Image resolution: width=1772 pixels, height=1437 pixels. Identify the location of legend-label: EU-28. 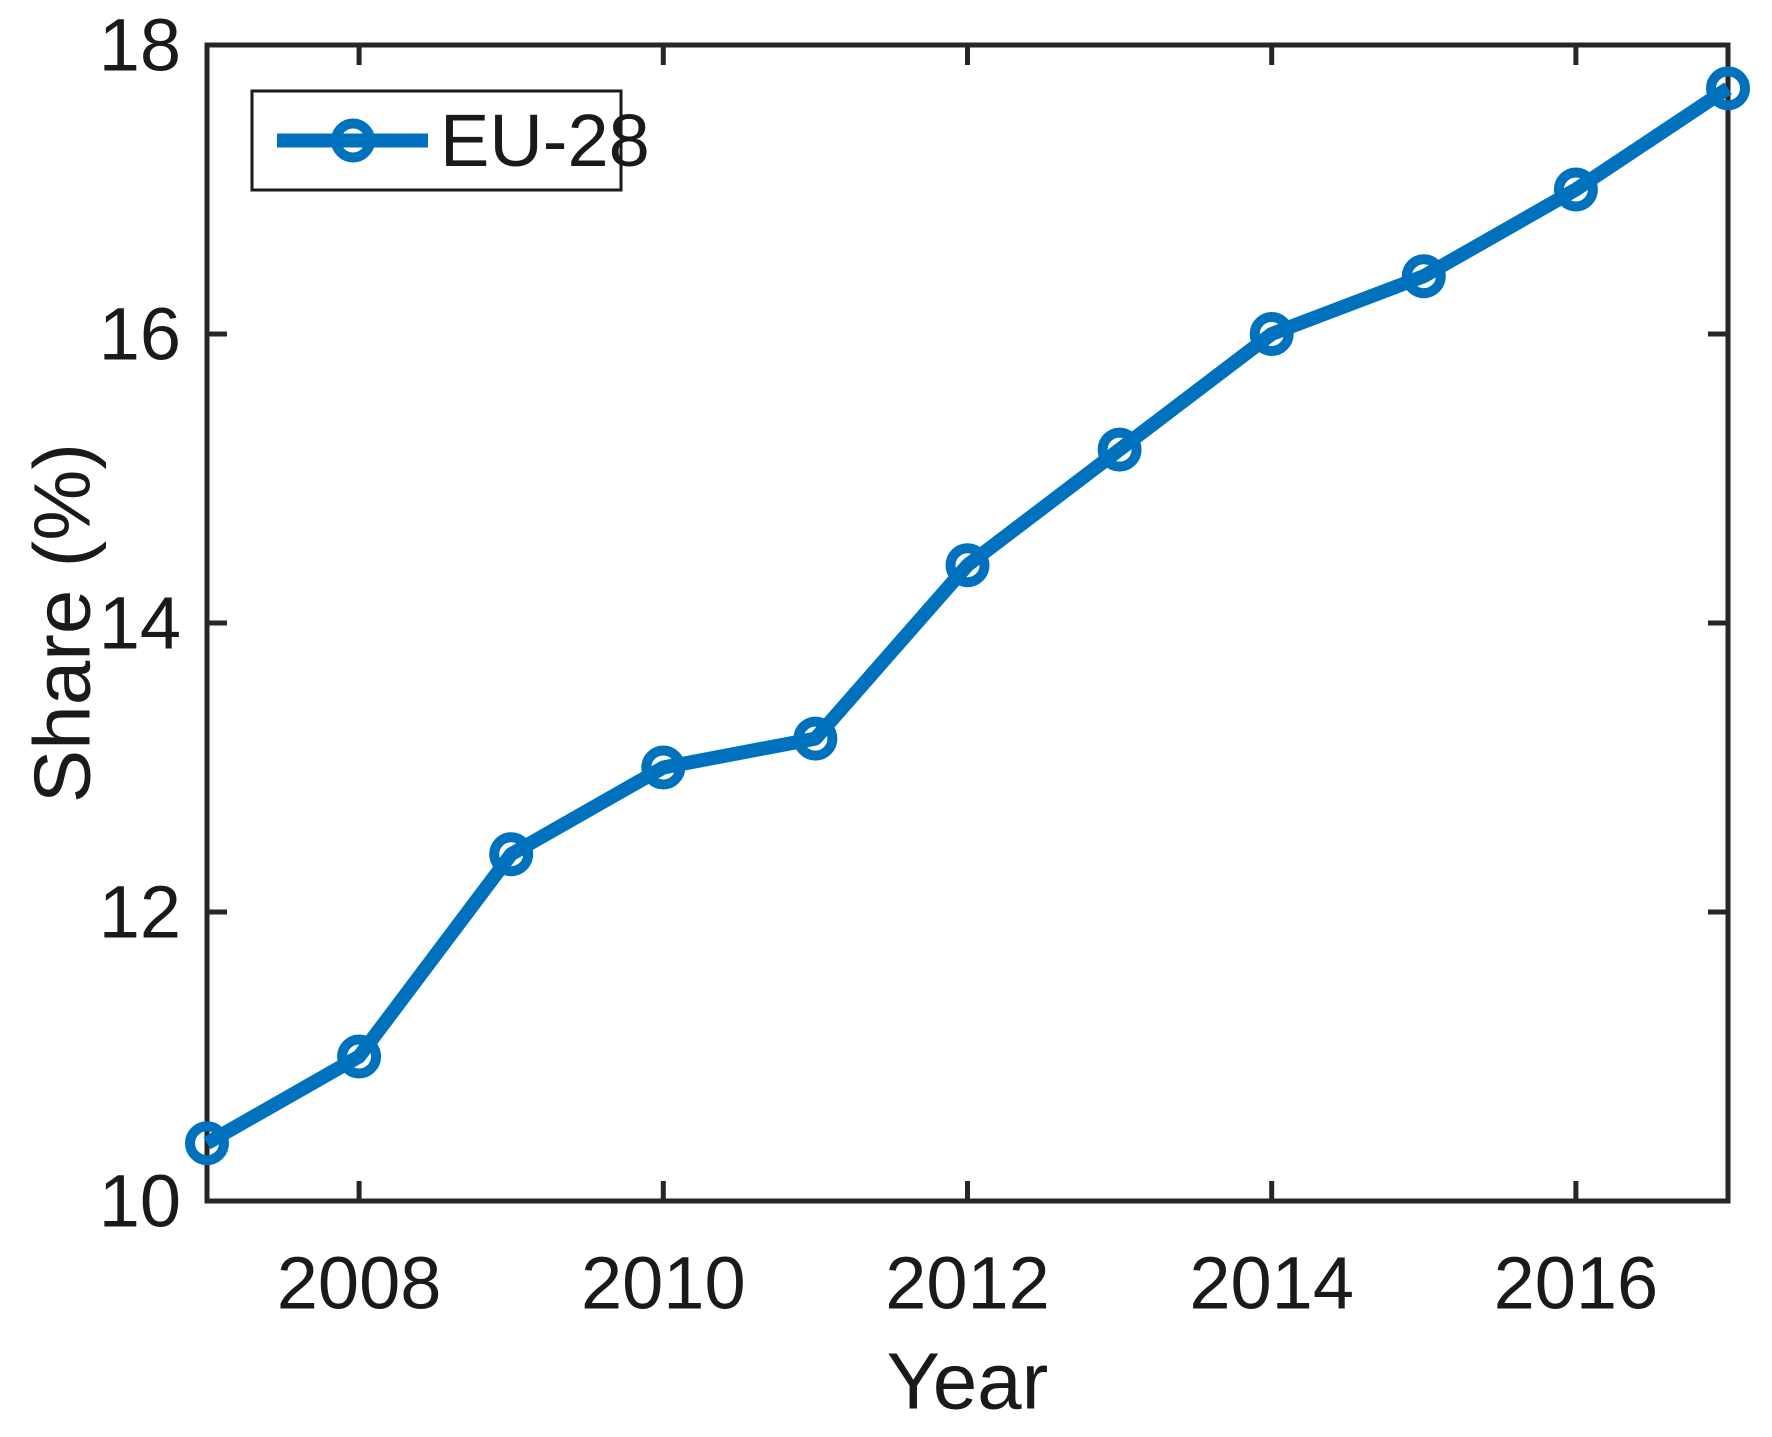
(545, 140).